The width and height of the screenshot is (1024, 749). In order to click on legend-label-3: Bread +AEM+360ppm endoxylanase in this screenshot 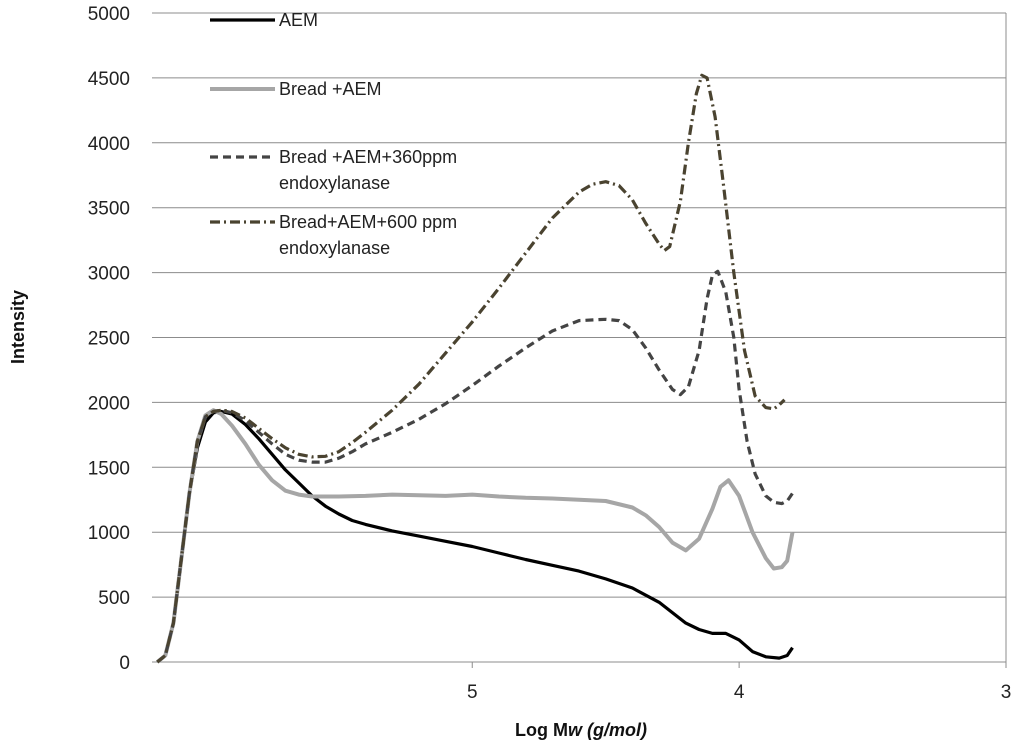, I will do `click(368, 170)`.